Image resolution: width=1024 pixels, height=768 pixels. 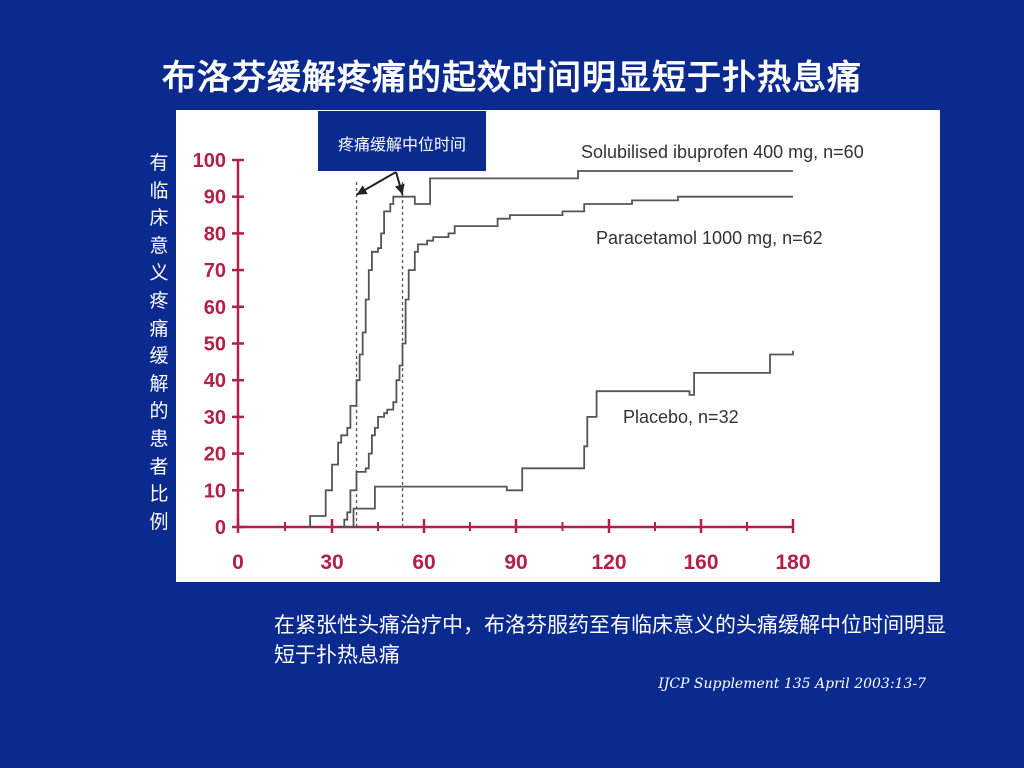 What do you see at coordinates (215, 234) in the screenshot?
I see `y-tick-label: 80` at bounding box center [215, 234].